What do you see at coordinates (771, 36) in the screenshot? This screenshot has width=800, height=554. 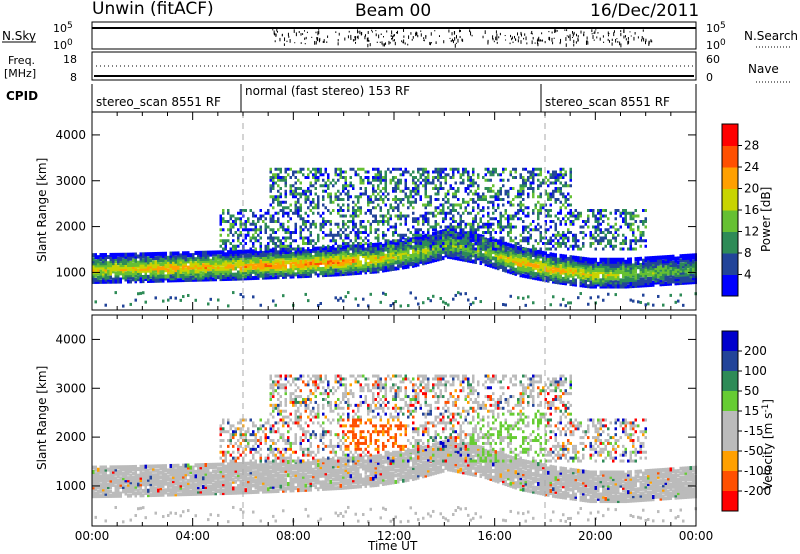 I see `nsearch-label: N.Search` at bounding box center [771, 36].